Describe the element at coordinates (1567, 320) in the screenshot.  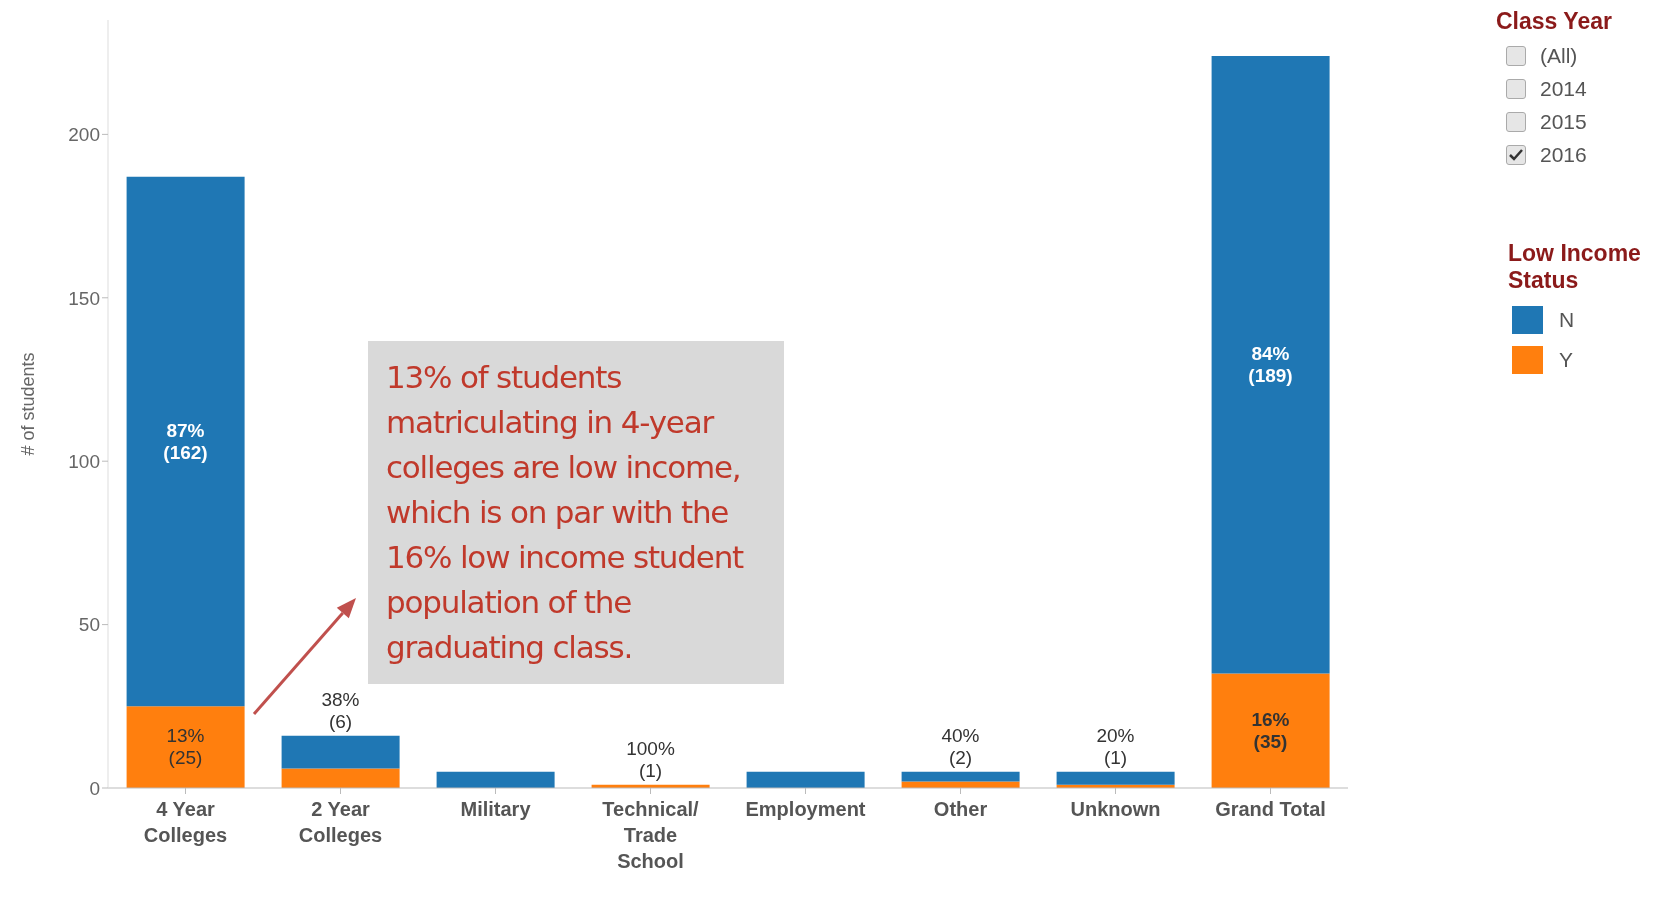
I see `legend-label: N` at that location.